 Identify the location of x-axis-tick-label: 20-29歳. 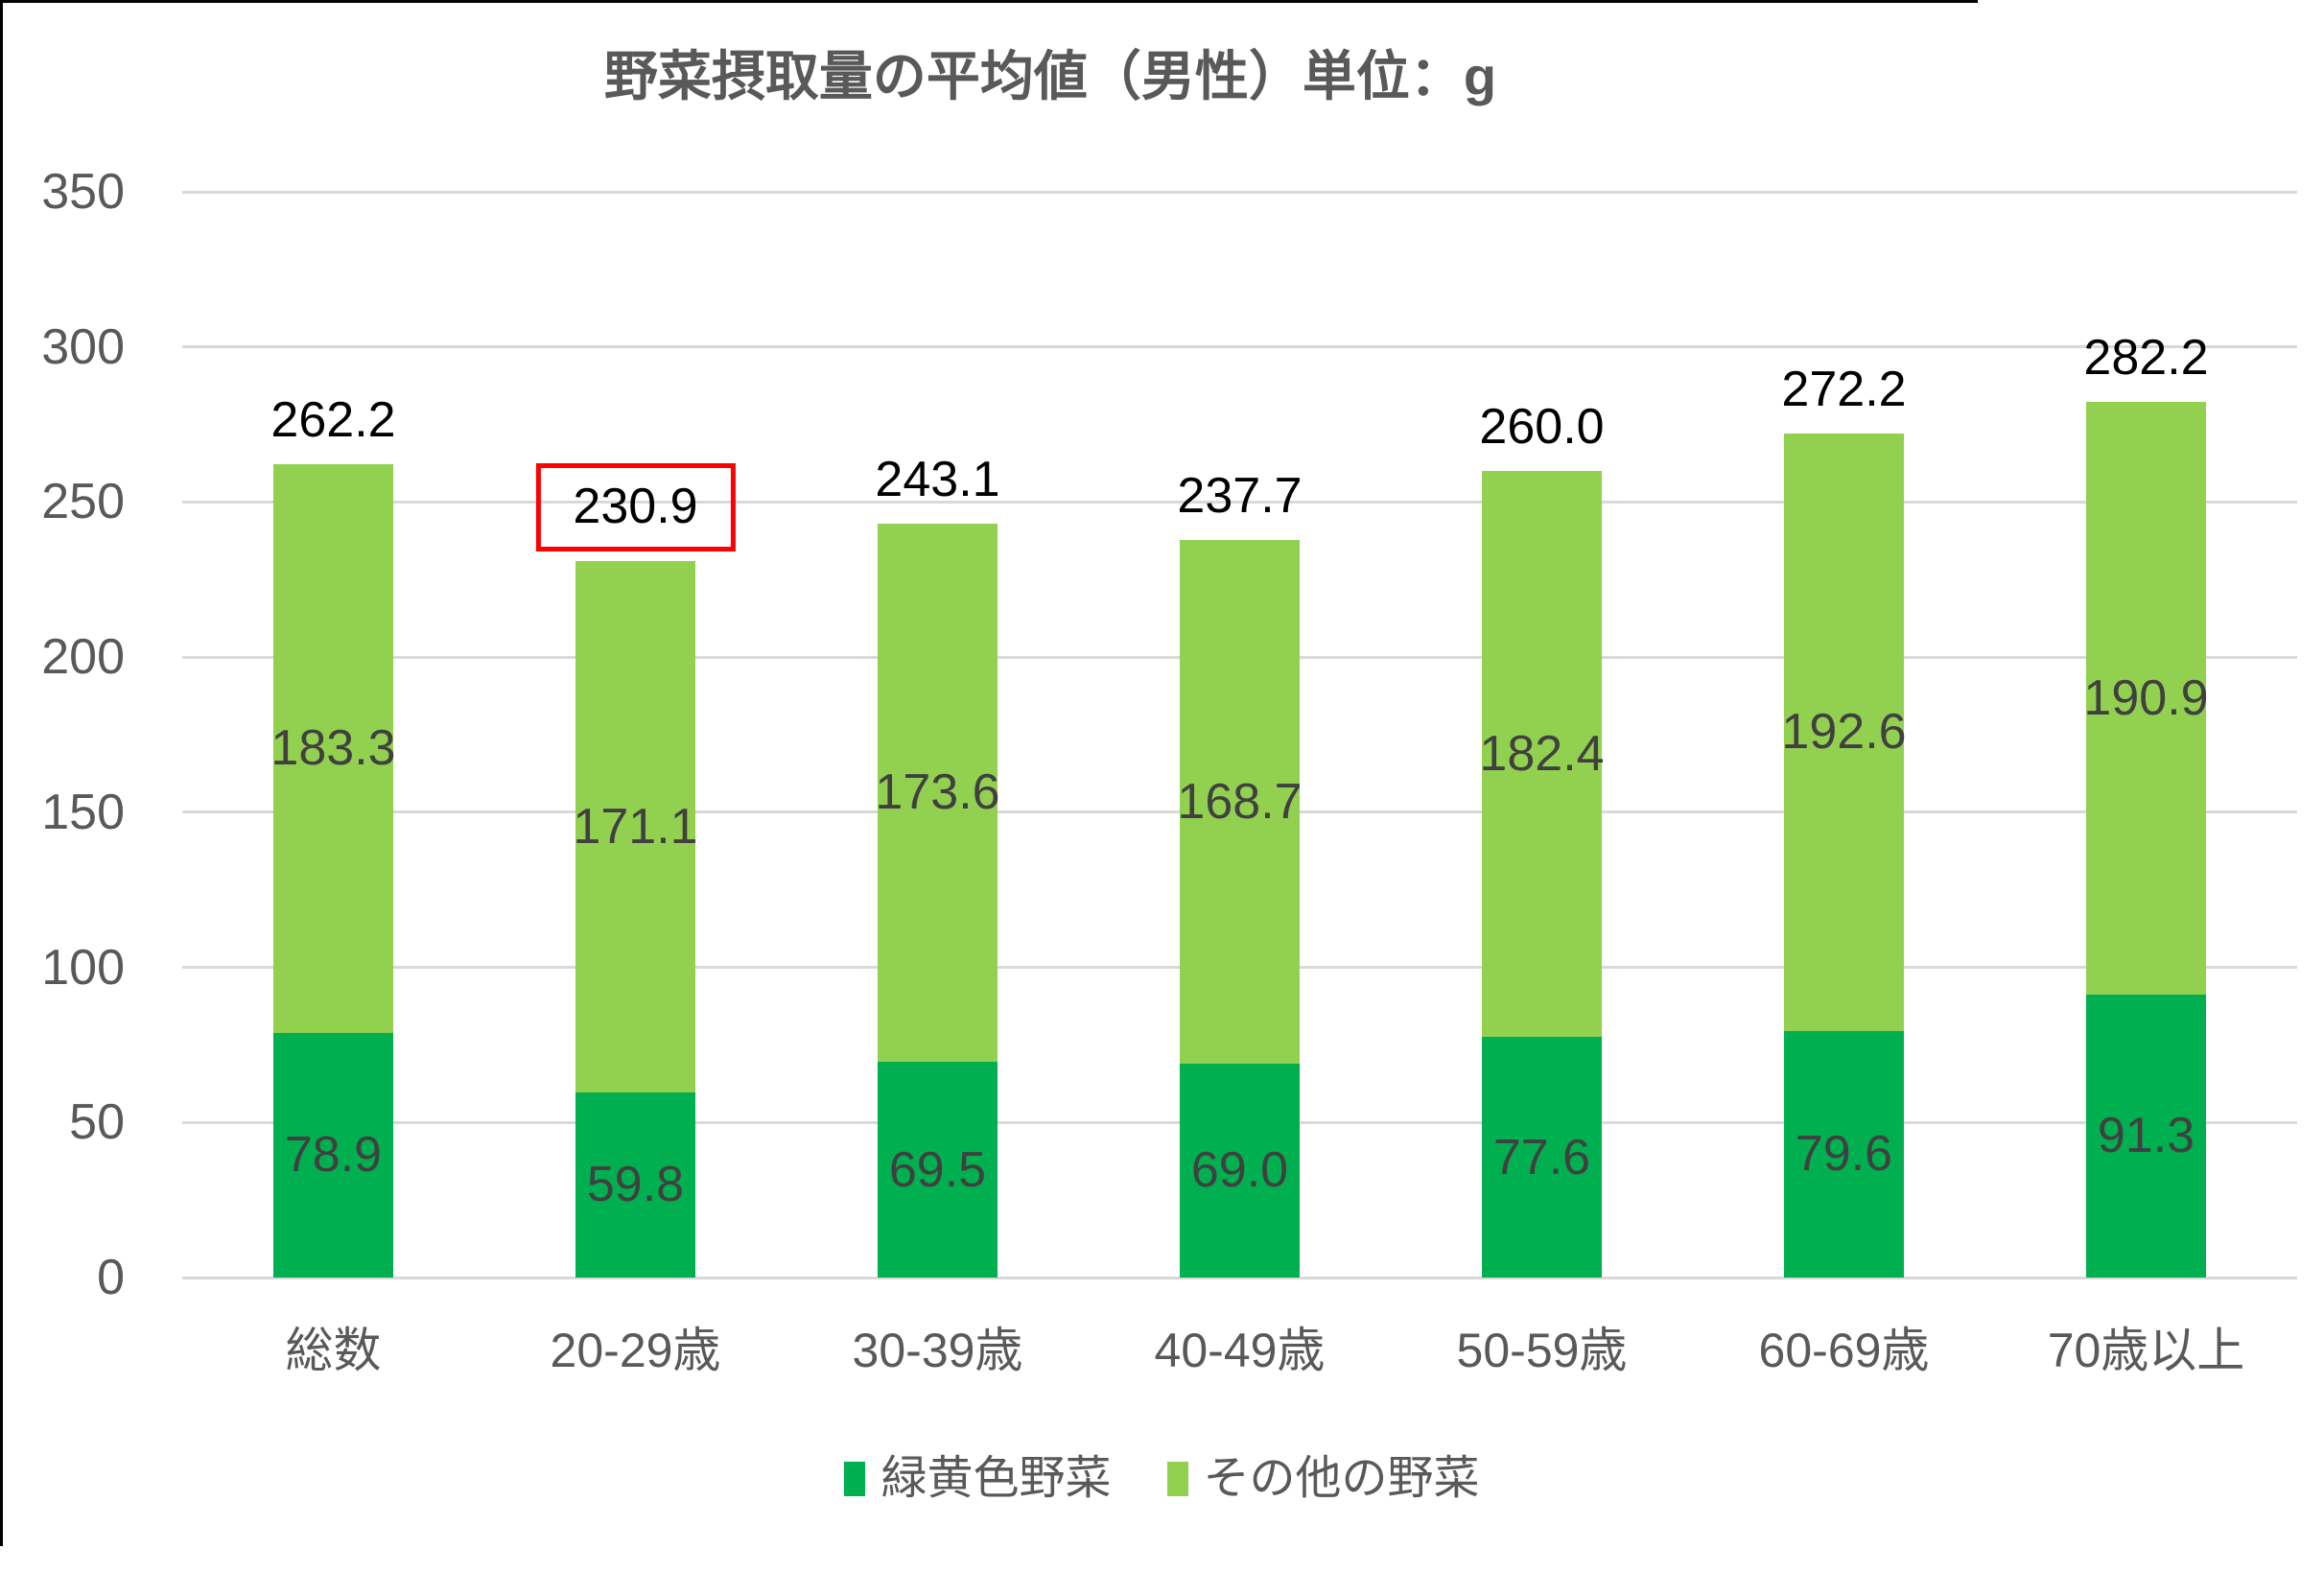
(635, 1350).